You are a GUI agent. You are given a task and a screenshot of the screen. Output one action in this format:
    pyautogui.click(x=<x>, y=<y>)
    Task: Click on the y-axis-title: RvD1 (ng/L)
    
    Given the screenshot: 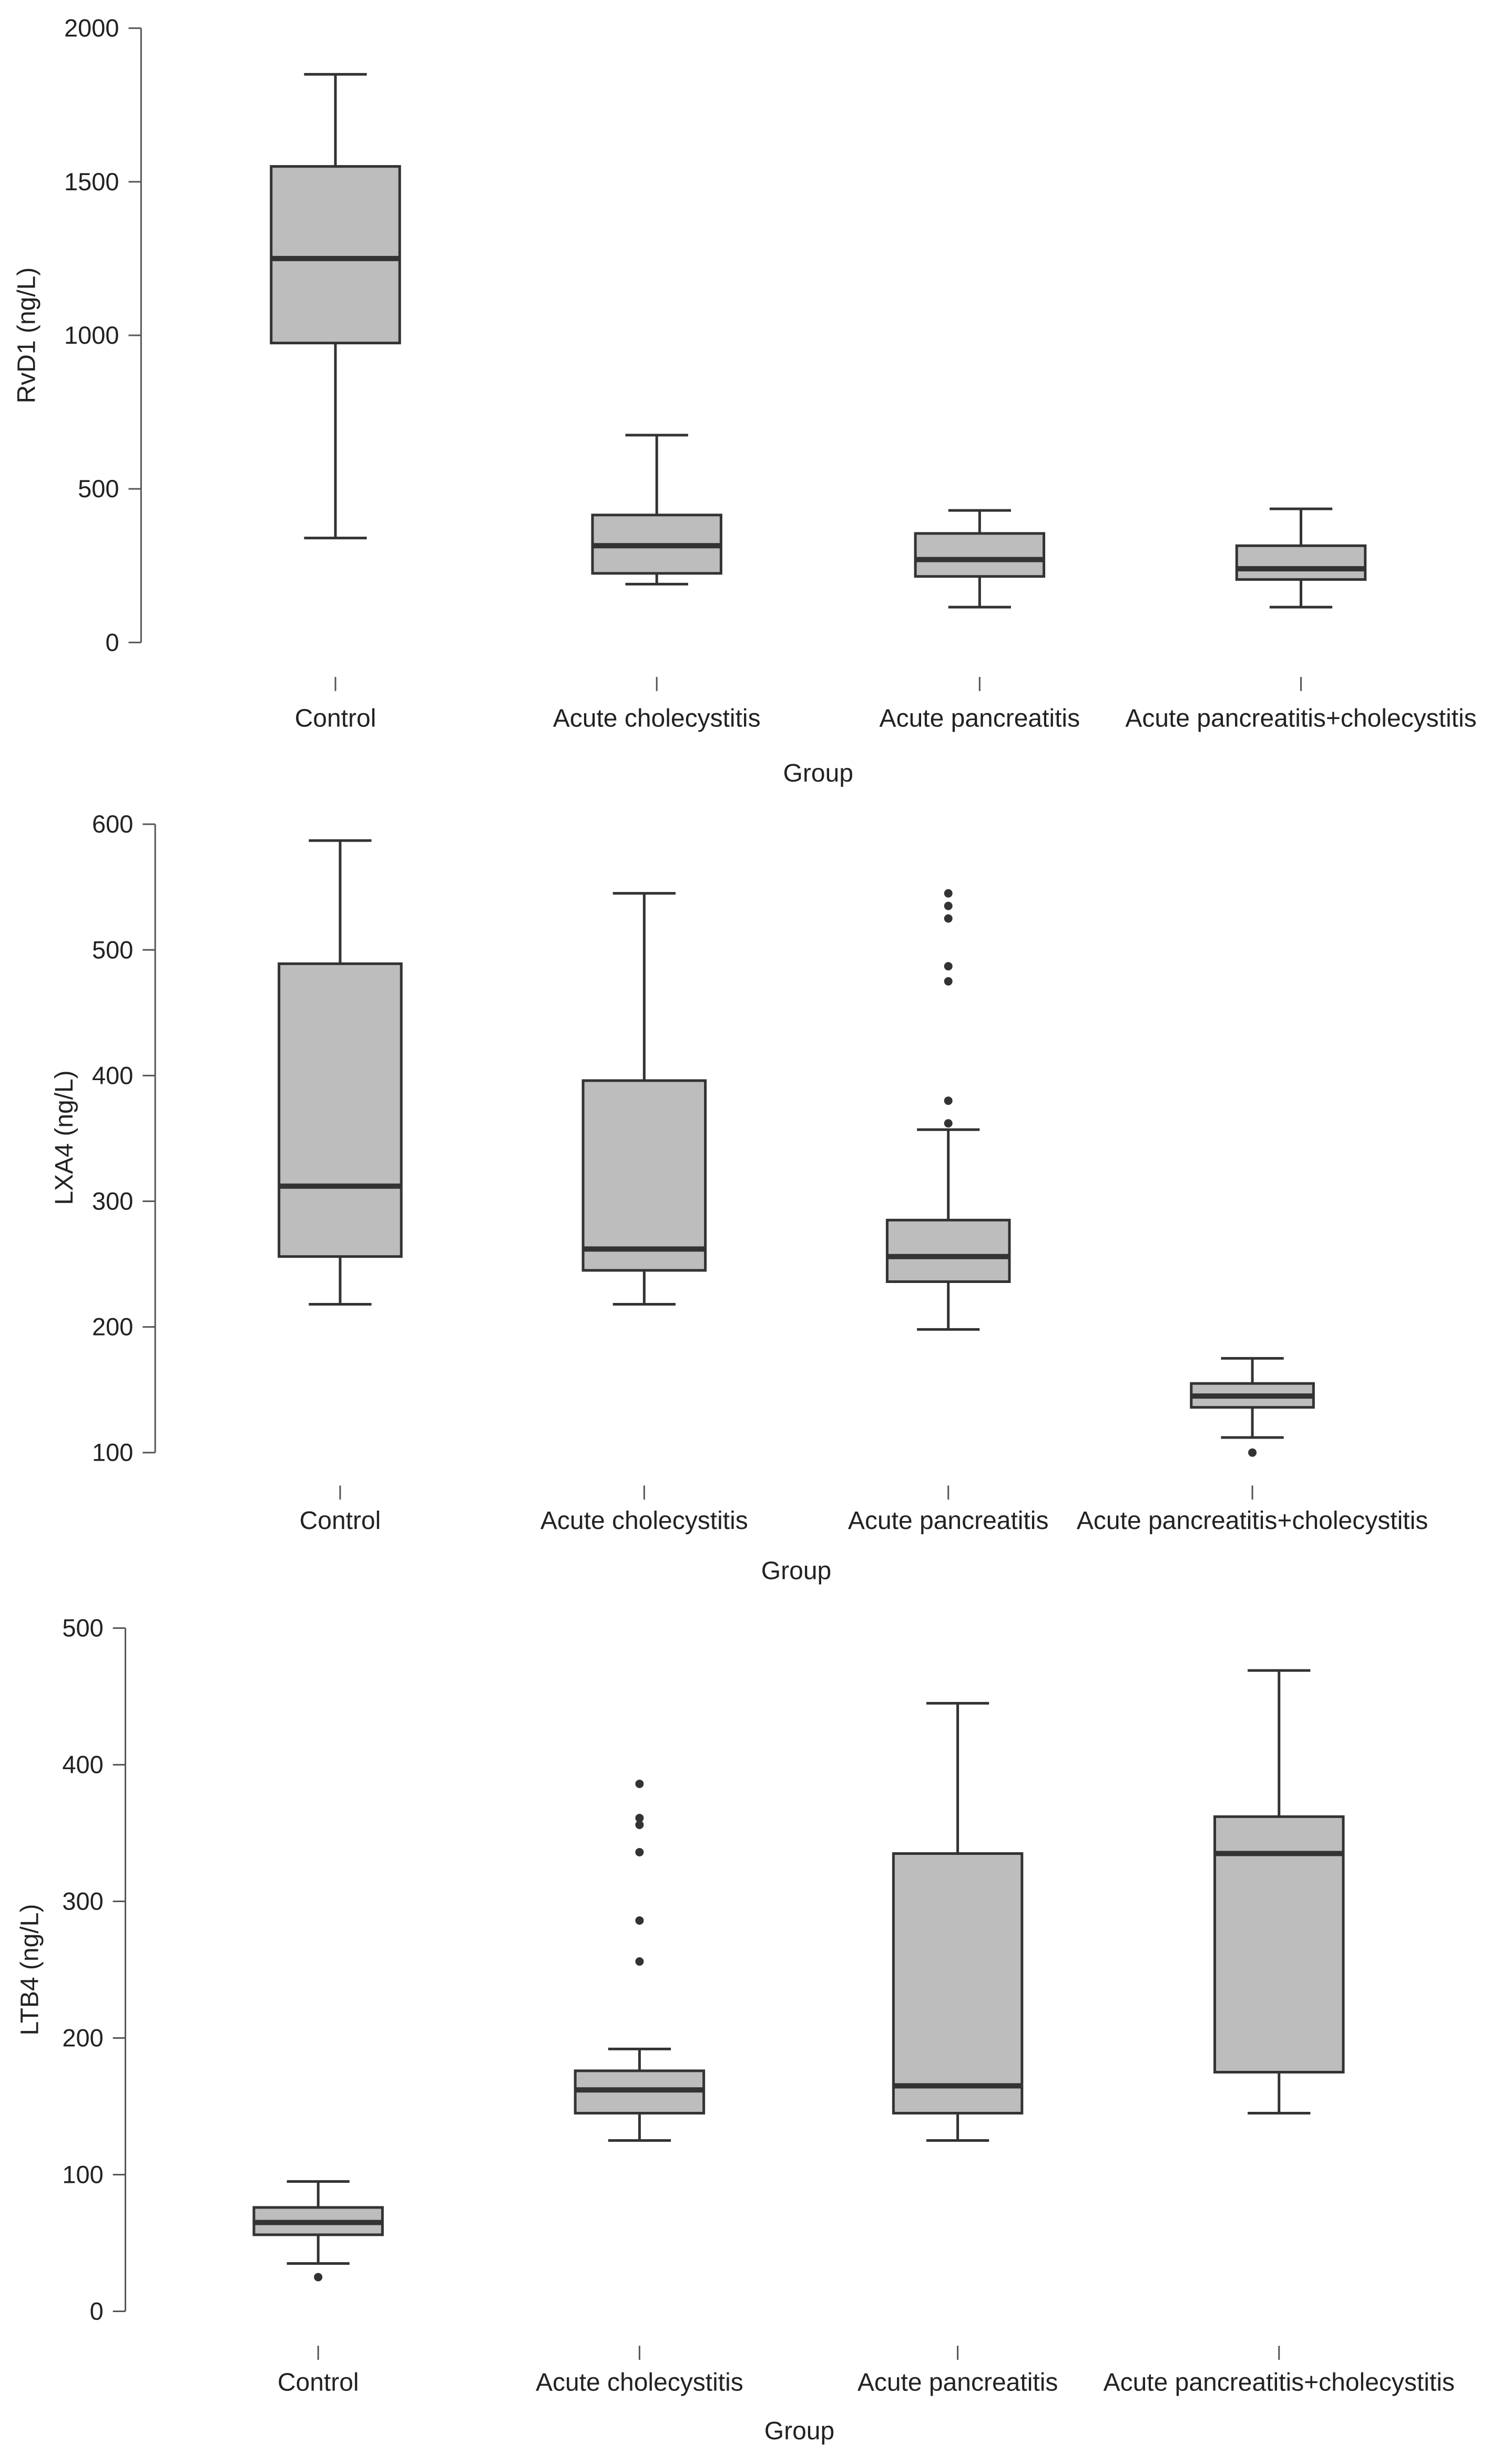 What is the action you would take?
    pyautogui.click(x=27, y=336)
    